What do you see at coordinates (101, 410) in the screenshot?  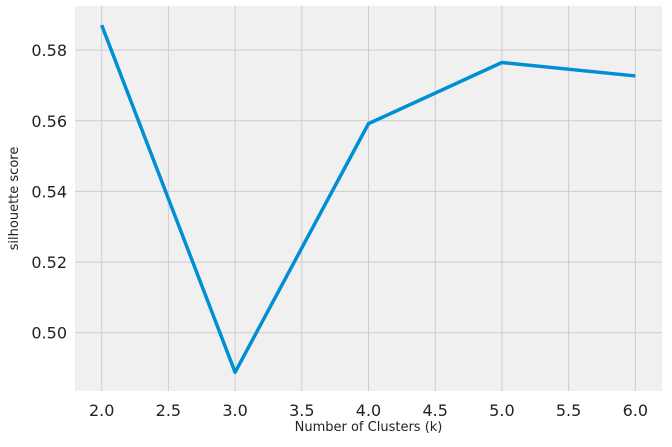 I see `x-tick-label: 2.0` at bounding box center [101, 410].